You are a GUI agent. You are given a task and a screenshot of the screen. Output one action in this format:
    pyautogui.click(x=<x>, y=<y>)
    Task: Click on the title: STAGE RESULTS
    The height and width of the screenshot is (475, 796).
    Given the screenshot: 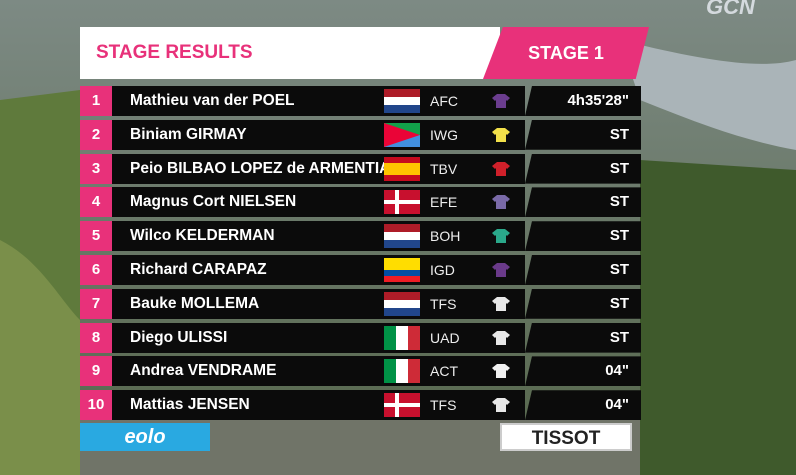 What is the action you would take?
    pyautogui.click(x=290, y=53)
    